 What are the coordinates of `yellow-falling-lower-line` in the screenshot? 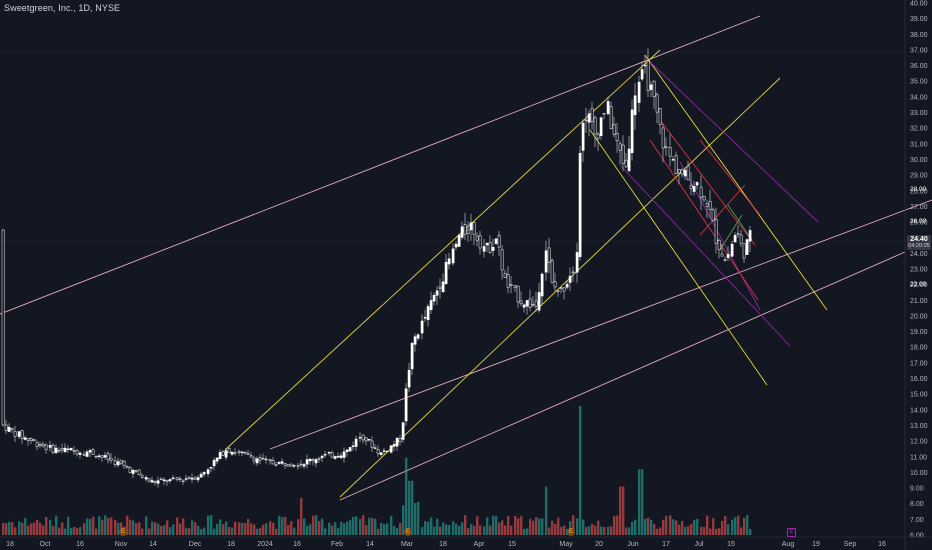 It's located at (678, 257).